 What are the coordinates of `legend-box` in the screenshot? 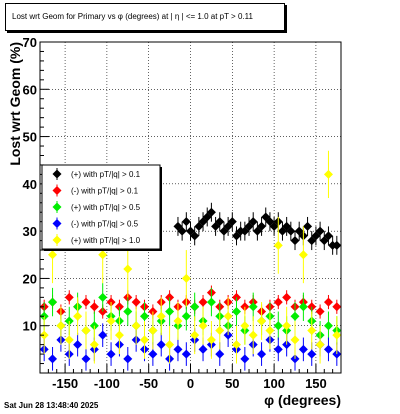 It's located at (101, 207).